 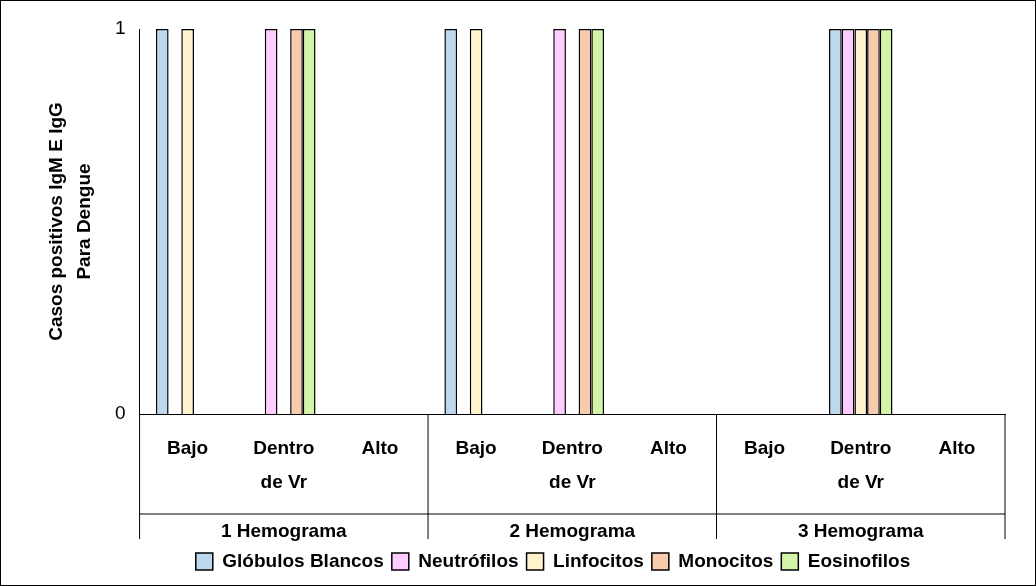 What do you see at coordinates (120, 413) in the screenshot?
I see `y-tick-label: 0` at bounding box center [120, 413].